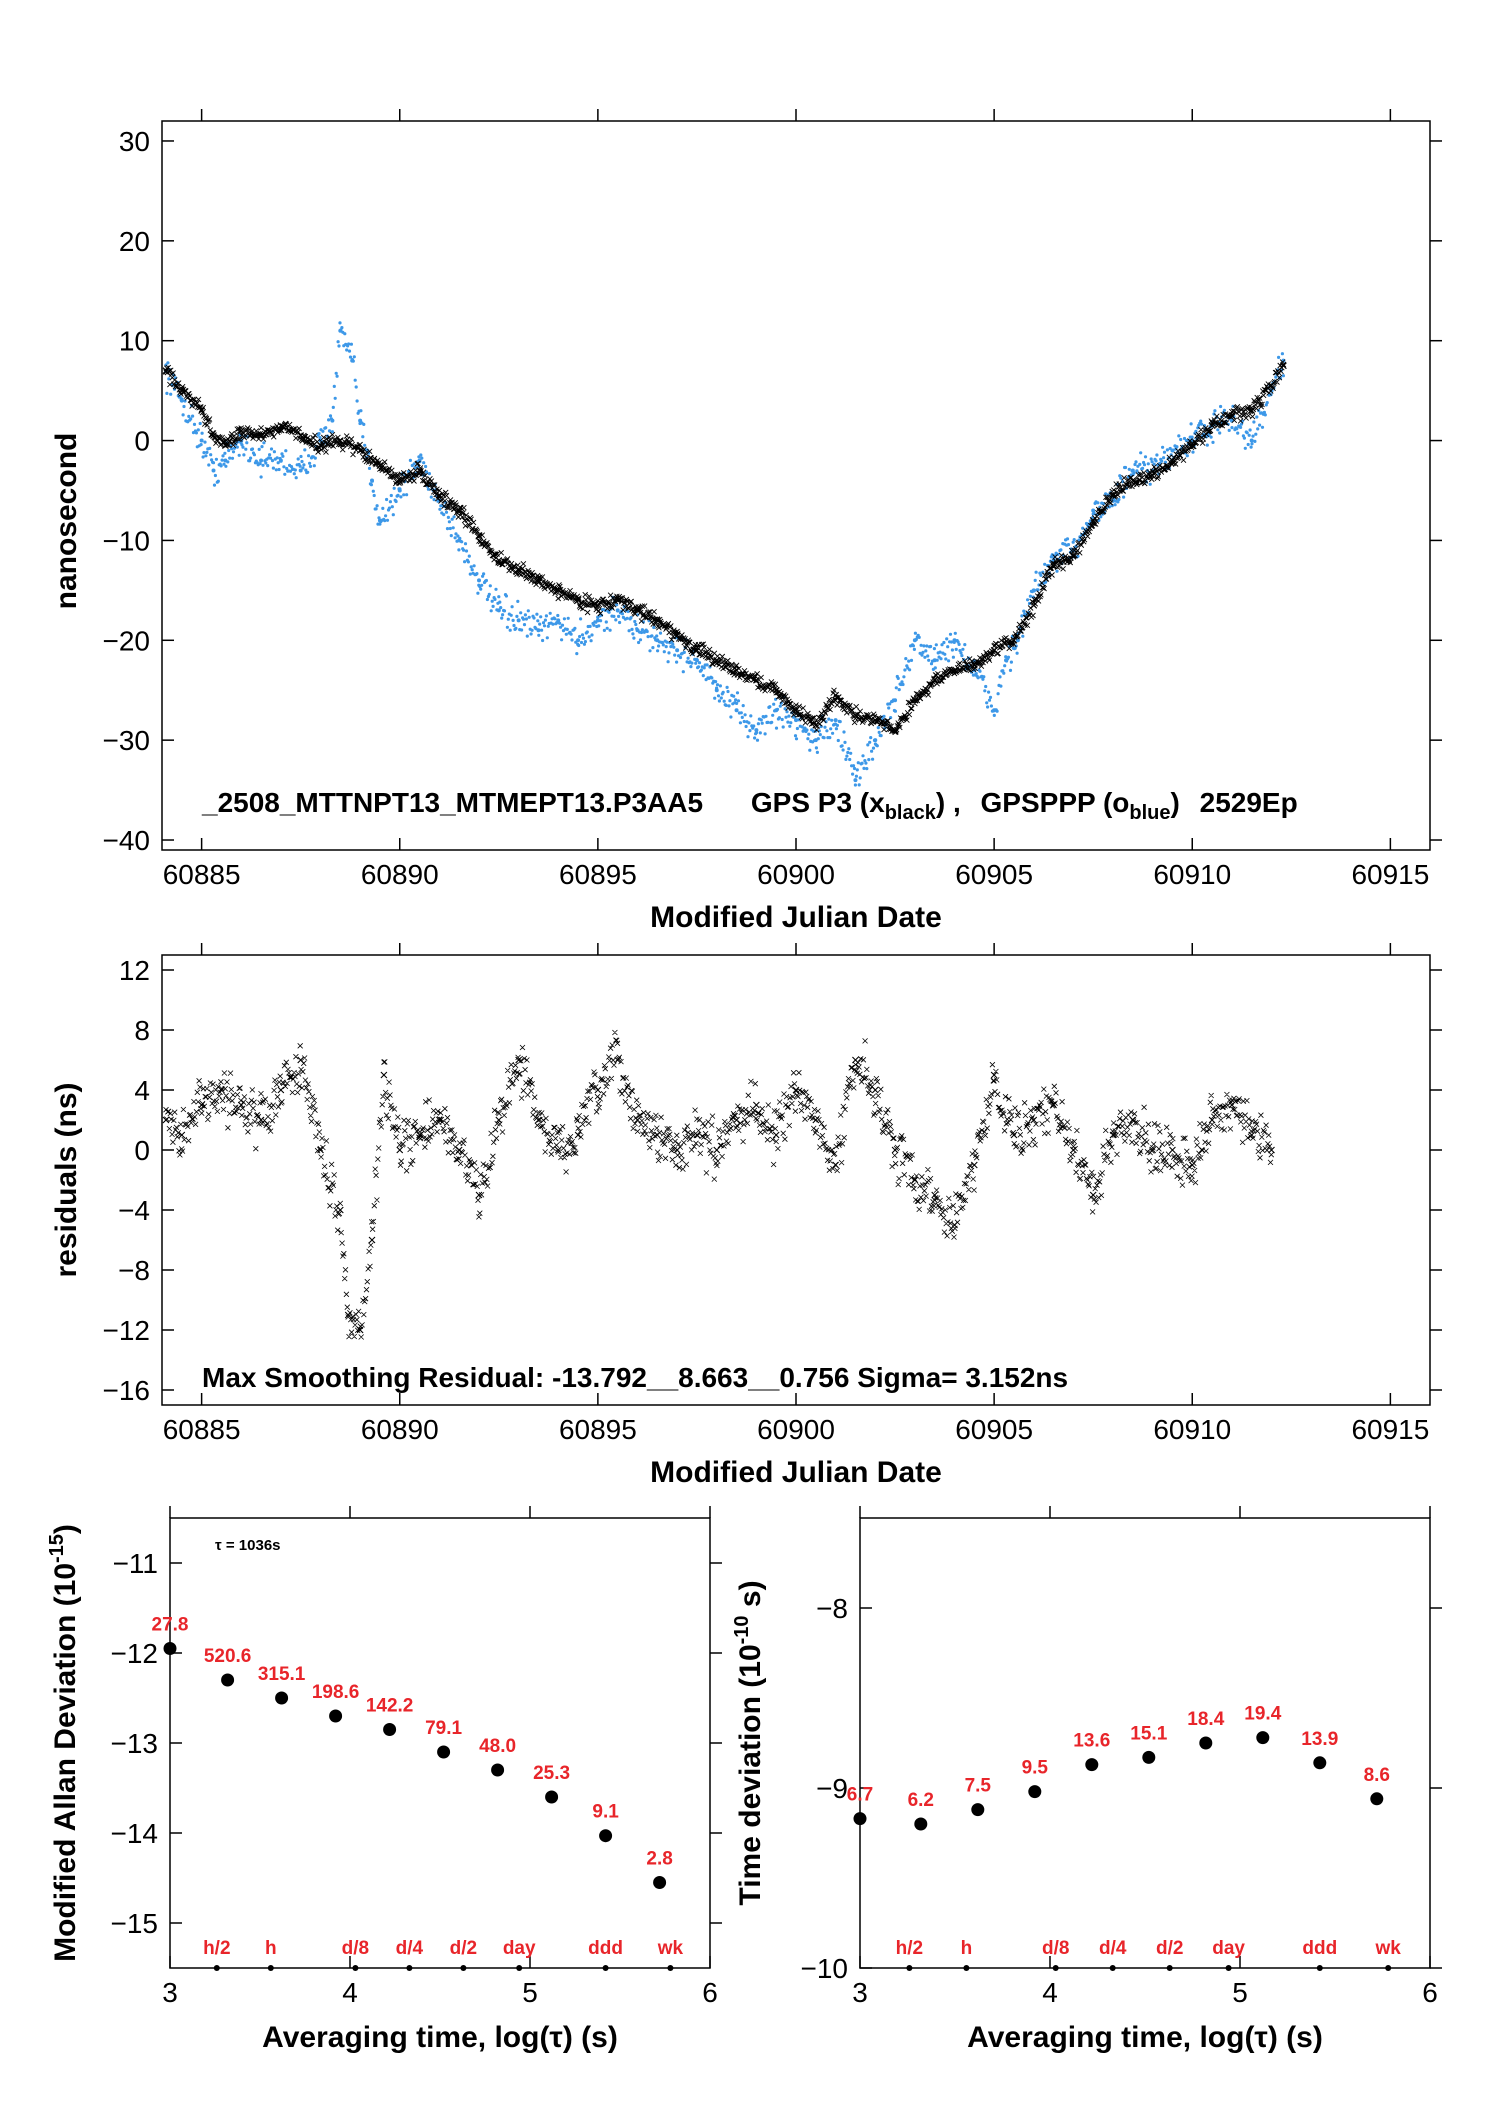  What do you see at coordinates (519, 1948) in the screenshot?
I see `interval-label: day` at bounding box center [519, 1948].